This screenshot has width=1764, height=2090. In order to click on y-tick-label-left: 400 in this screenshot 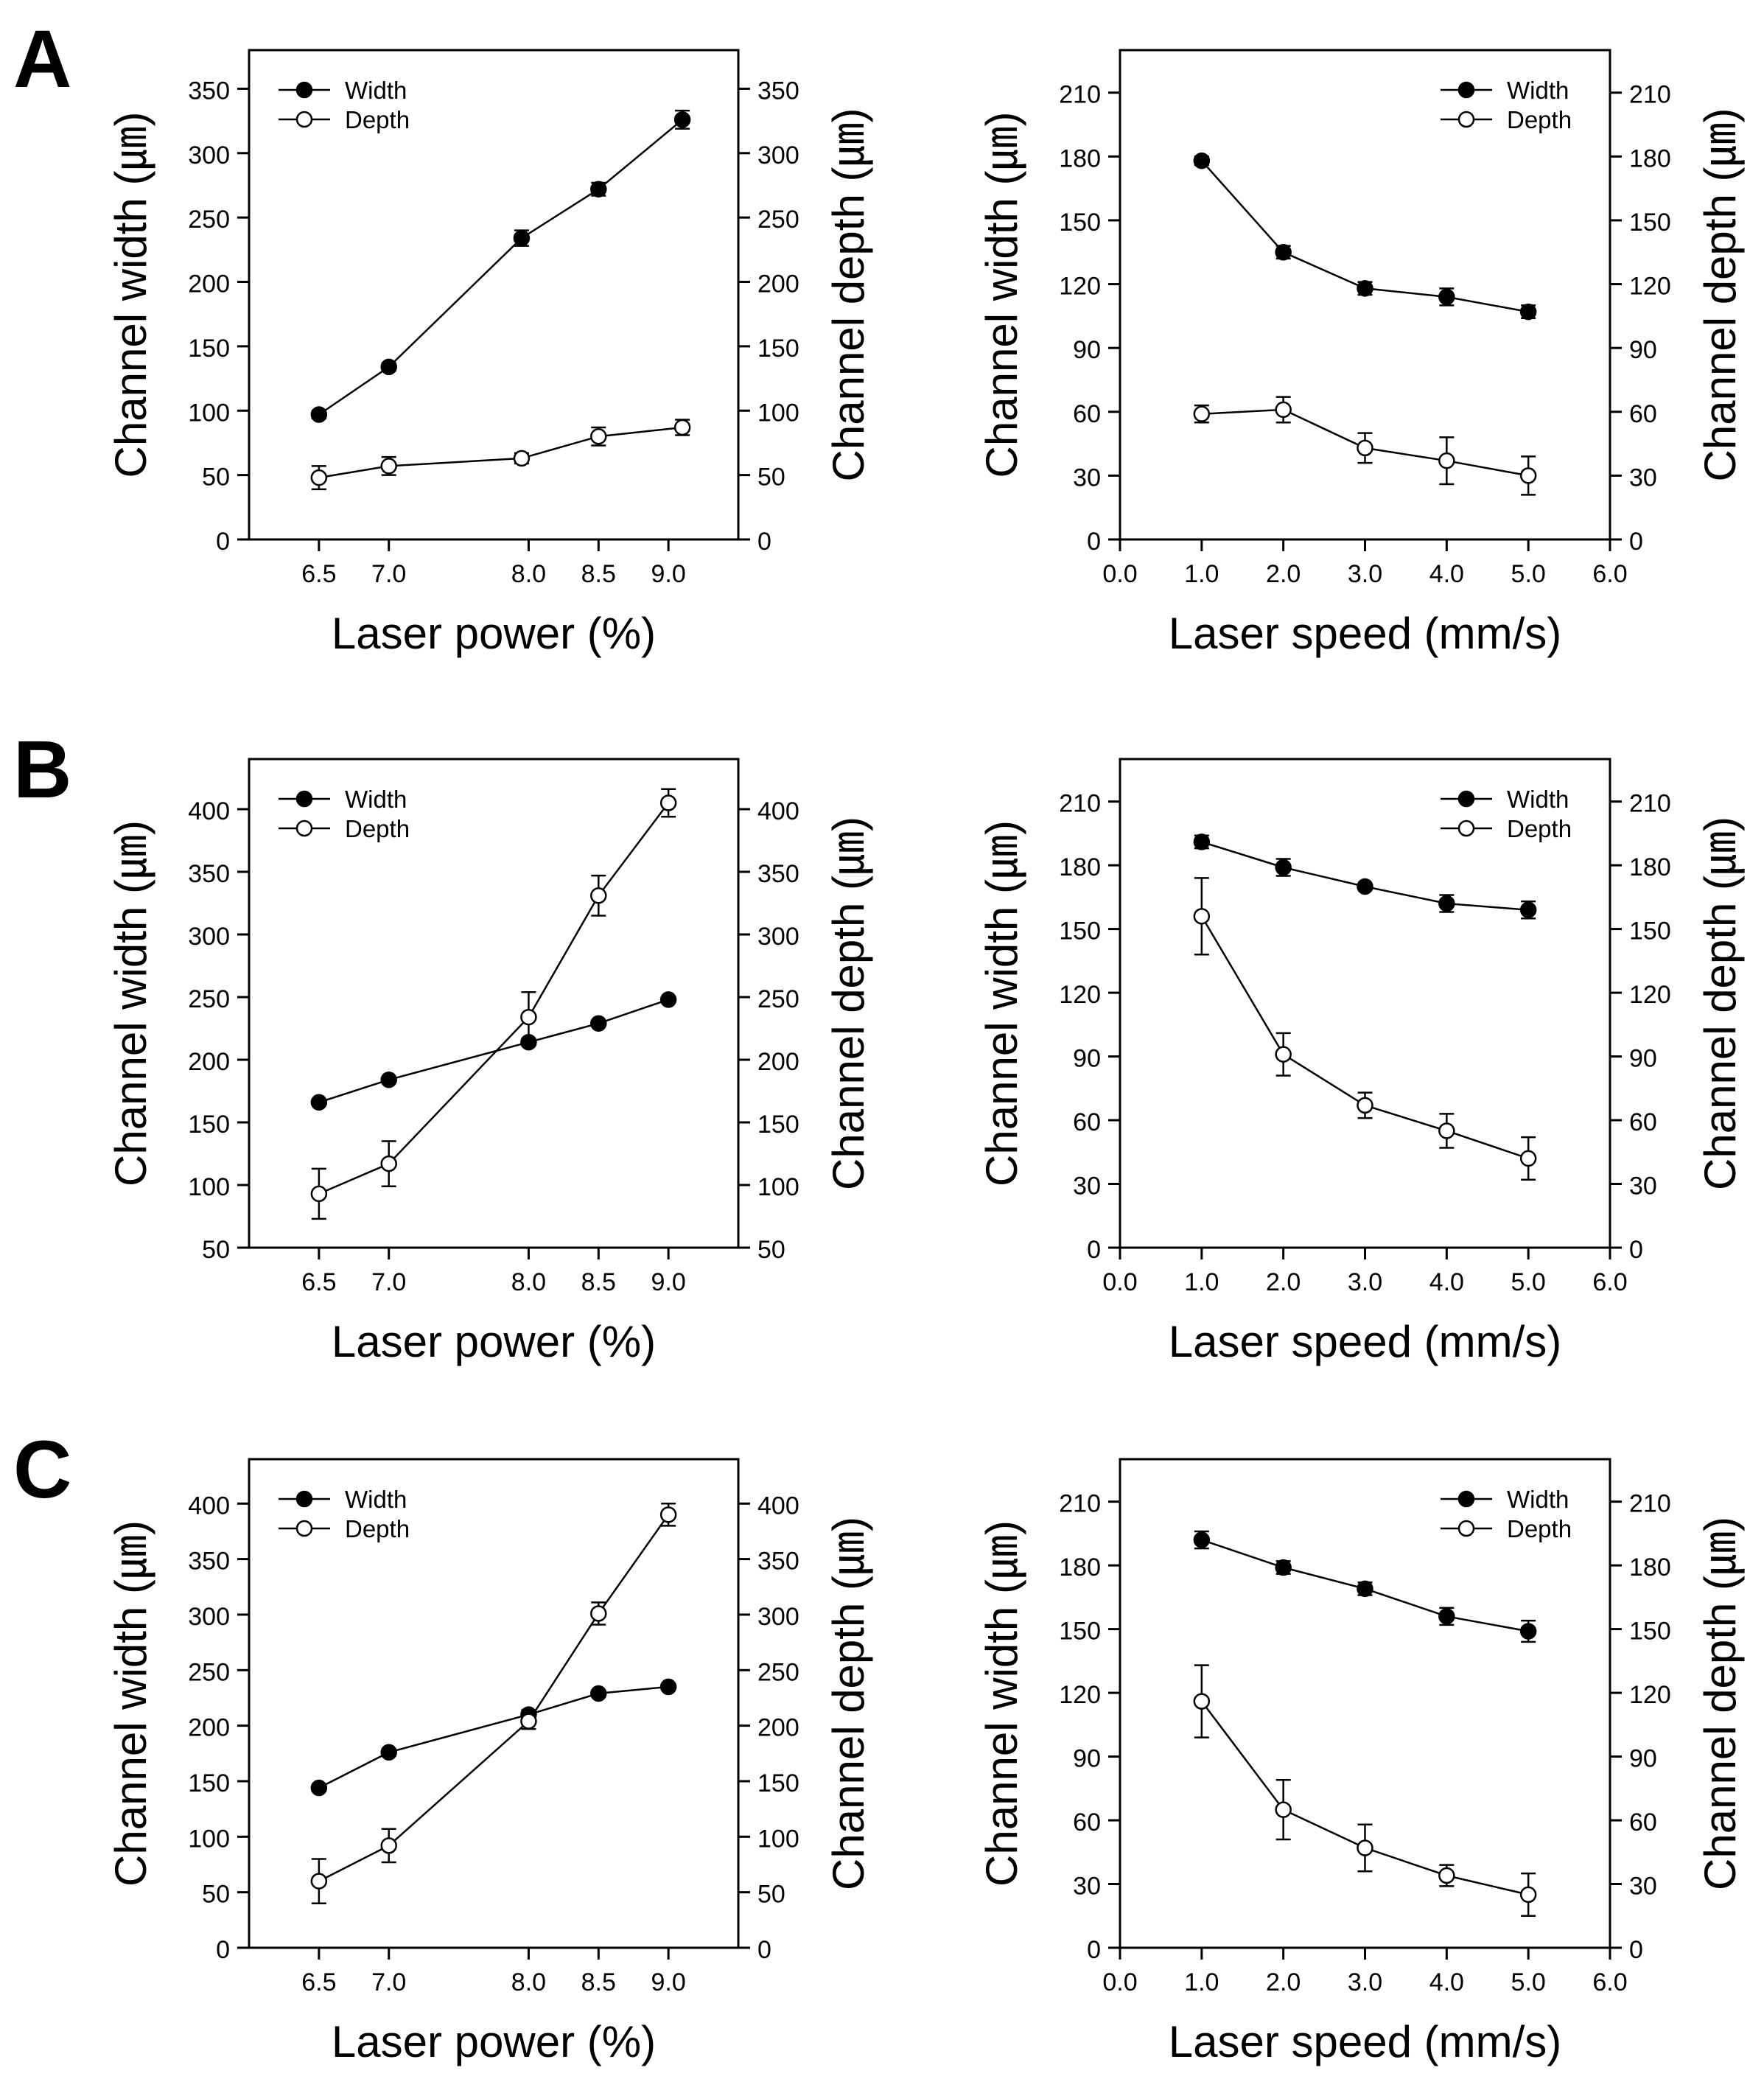, I will do `click(209, 811)`.